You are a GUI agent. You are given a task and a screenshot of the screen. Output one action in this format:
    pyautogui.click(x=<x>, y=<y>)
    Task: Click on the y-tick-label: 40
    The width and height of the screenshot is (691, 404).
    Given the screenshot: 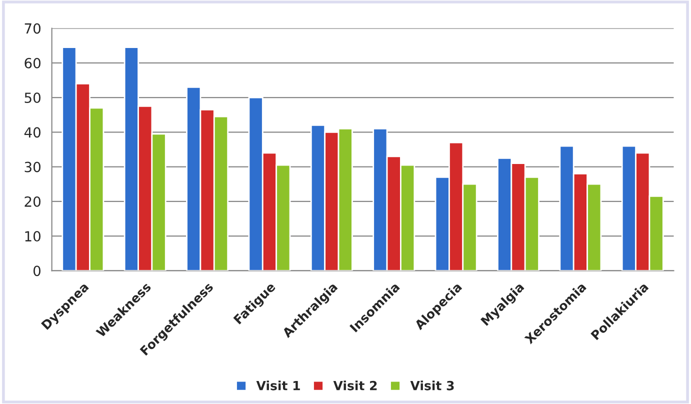 What is the action you would take?
    pyautogui.click(x=32, y=132)
    